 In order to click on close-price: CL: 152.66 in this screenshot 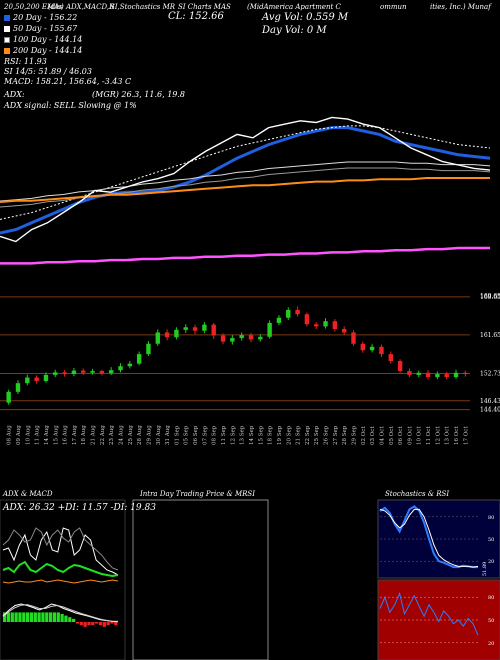, I will do `click(196, 16)`.